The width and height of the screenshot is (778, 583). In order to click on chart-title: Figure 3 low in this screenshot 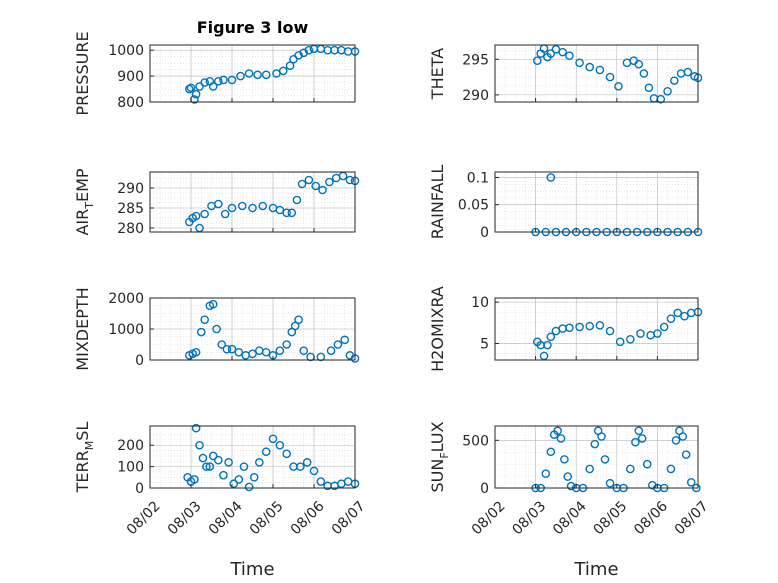, I will do `click(253, 27)`.